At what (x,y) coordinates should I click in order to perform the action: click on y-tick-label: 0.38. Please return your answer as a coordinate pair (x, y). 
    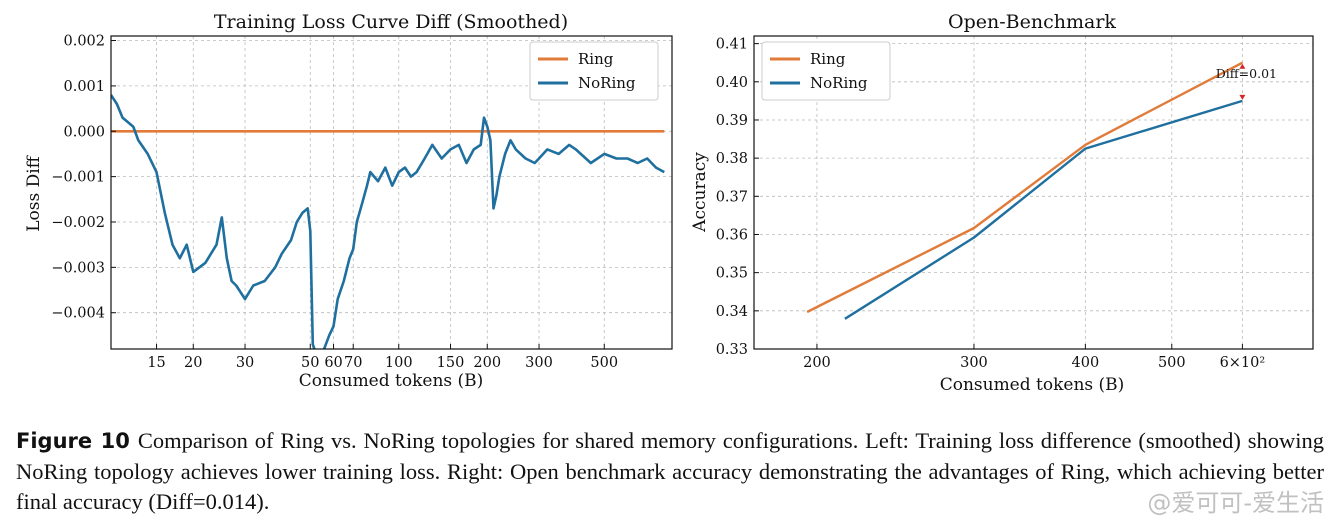
    Looking at the image, I should click on (732, 159).